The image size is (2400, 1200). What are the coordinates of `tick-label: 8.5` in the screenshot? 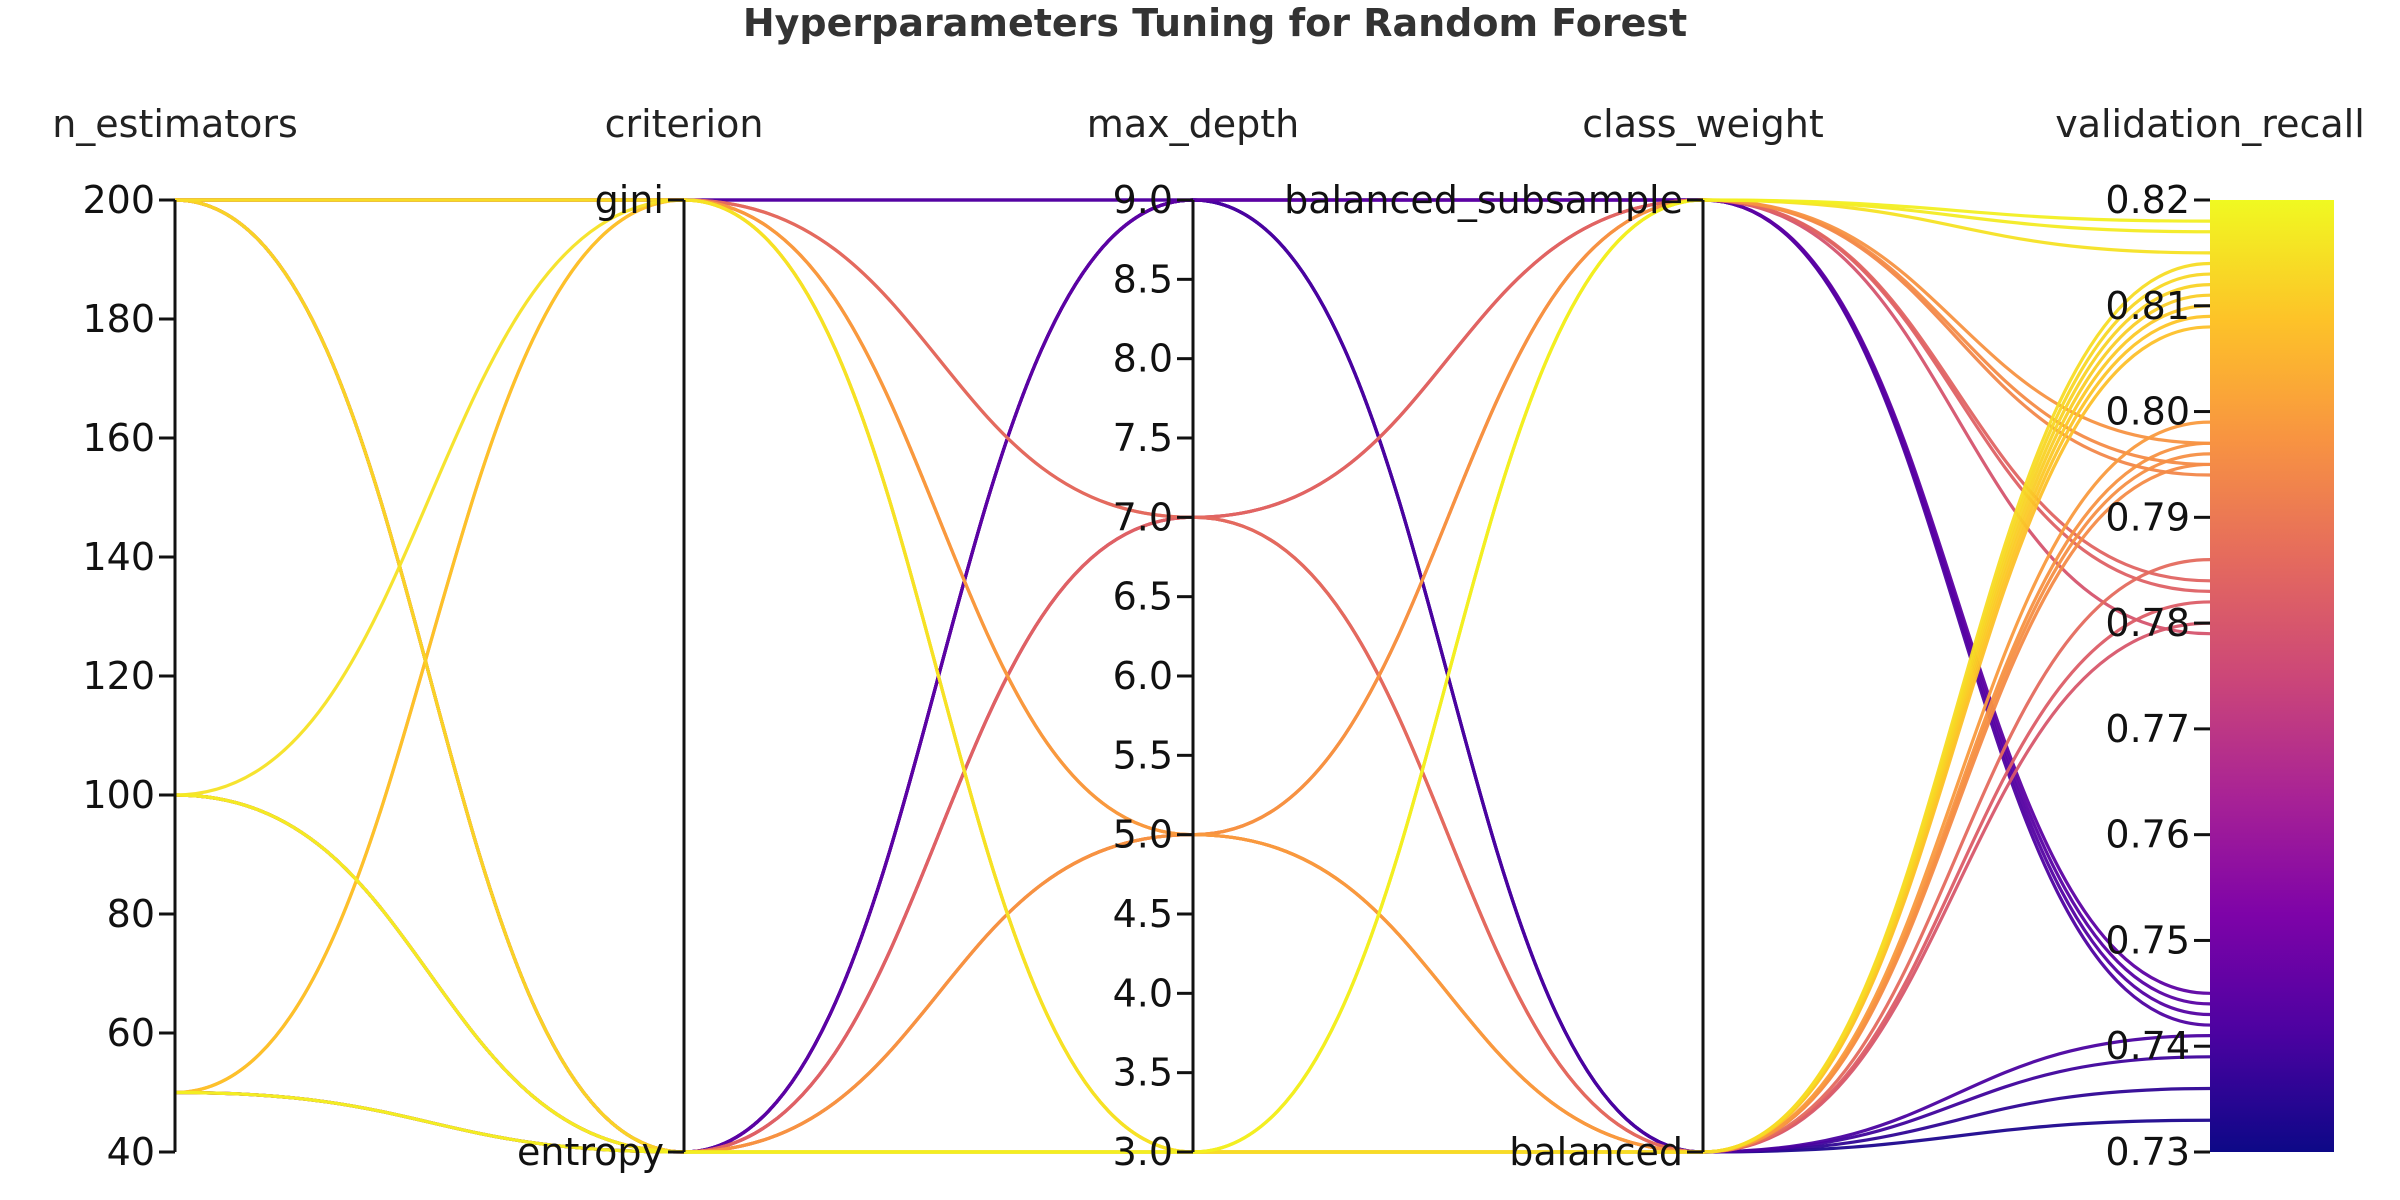 It's located at (1143, 279).